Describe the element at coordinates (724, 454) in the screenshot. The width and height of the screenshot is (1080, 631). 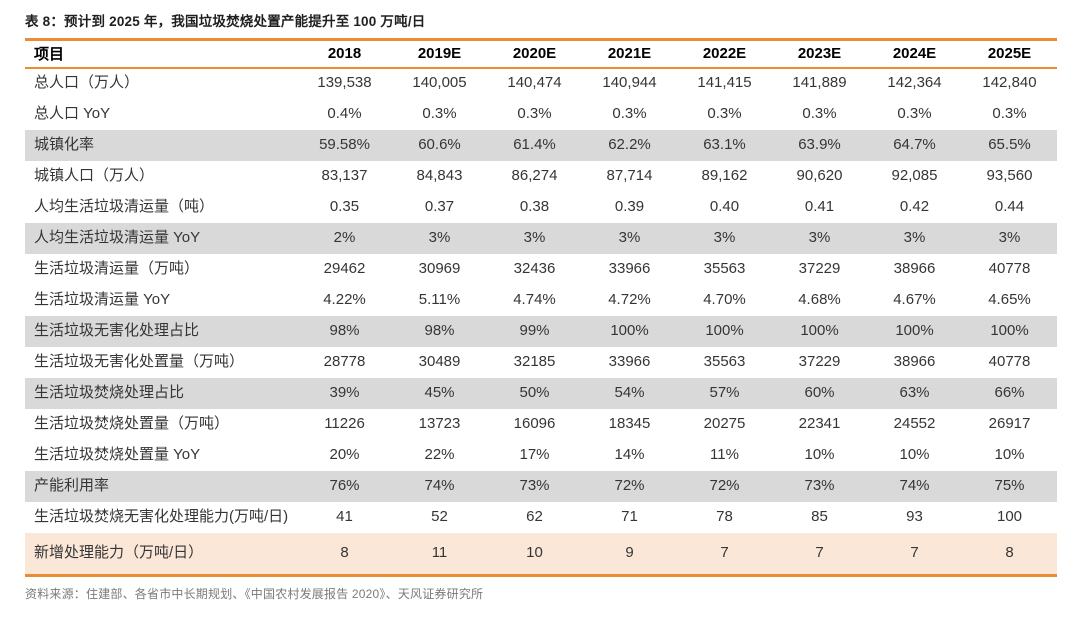
I see `cell-value: 11%` at that location.